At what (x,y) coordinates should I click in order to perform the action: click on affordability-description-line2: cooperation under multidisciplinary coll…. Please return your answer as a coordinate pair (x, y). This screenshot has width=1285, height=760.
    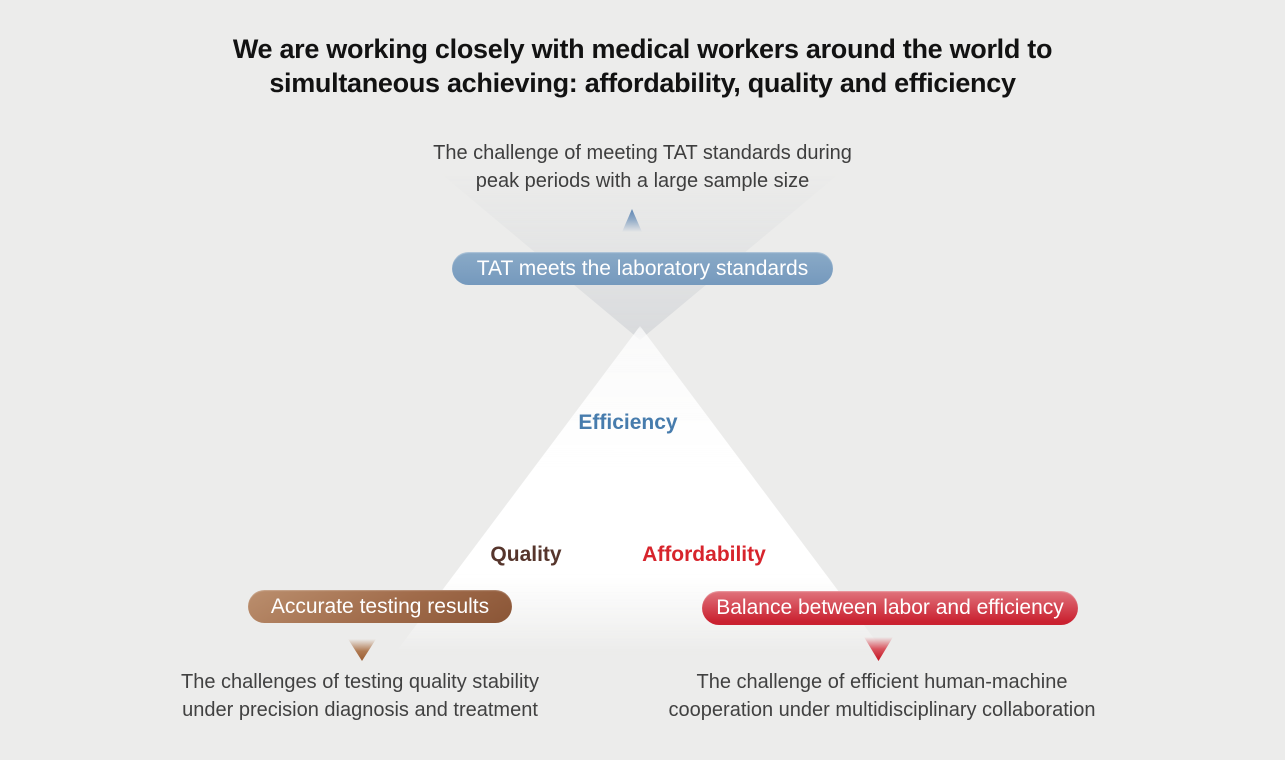
    Looking at the image, I should click on (882, 710).